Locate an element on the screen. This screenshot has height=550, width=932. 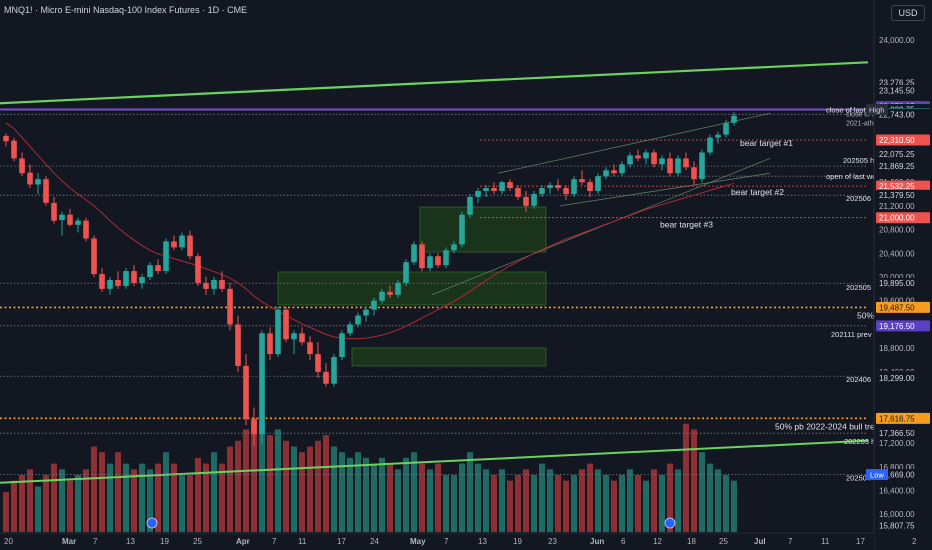
price-box: 23,145.50 is located at coordinates (897, 90).